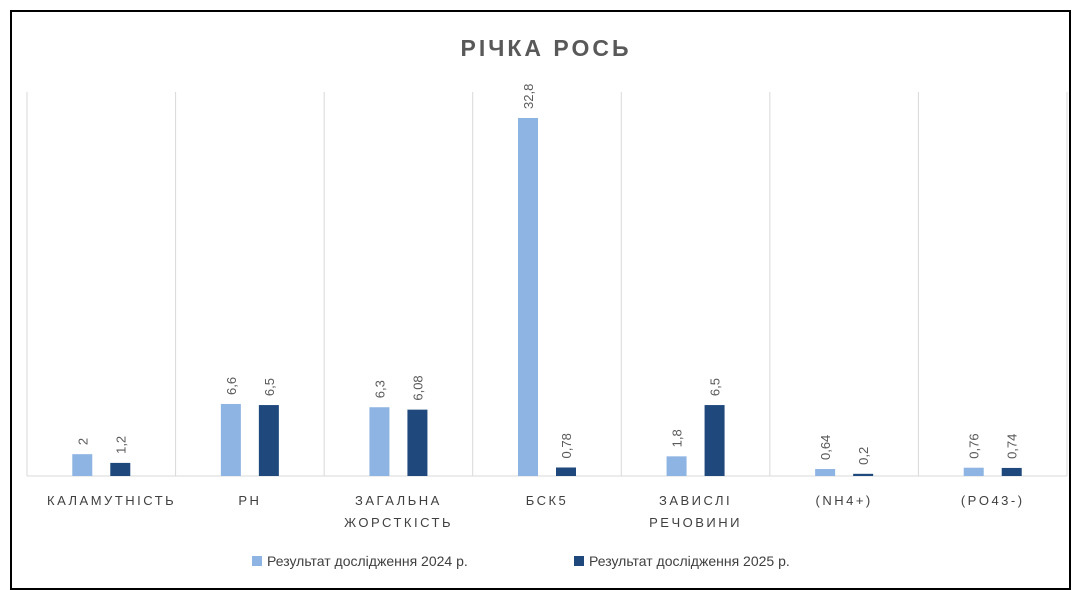 This screenshot has height=590, width=1075. I want to click on data-label: 0,74, so click(1012, 446).